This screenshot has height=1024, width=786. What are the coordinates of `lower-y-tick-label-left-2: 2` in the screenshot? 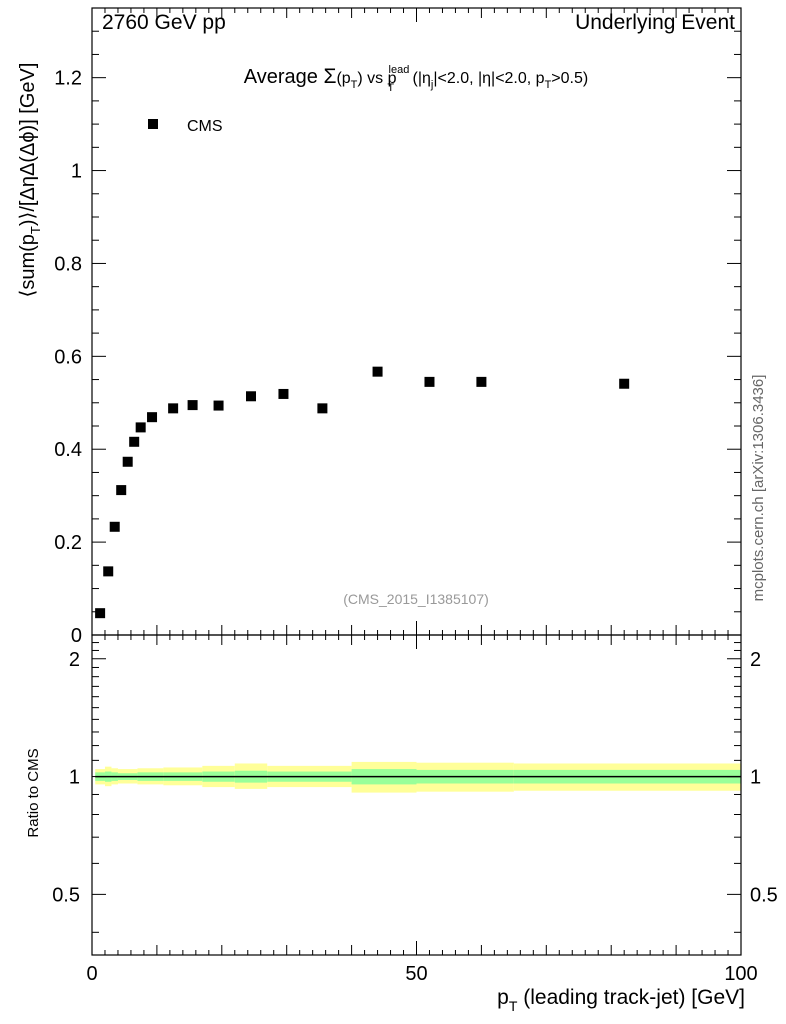 It's located at (74, 660).